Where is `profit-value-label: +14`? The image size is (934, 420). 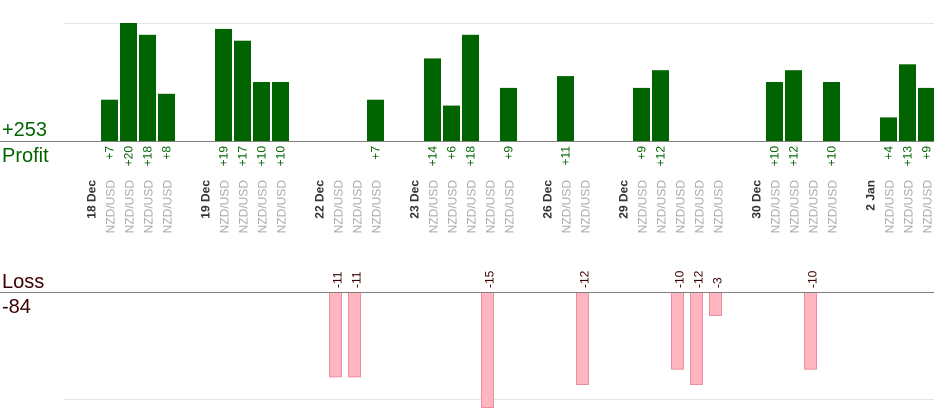
profit-value-label: +14 is located at coordinates (433, 156).